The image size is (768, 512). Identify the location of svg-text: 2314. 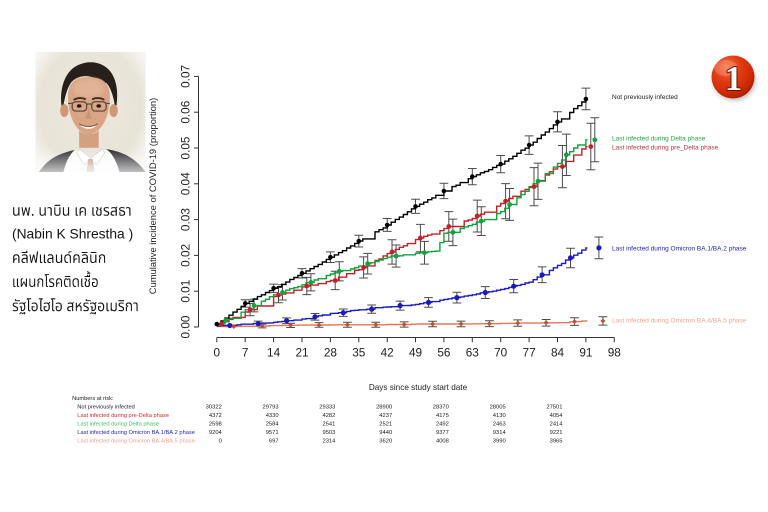
(329, 441).